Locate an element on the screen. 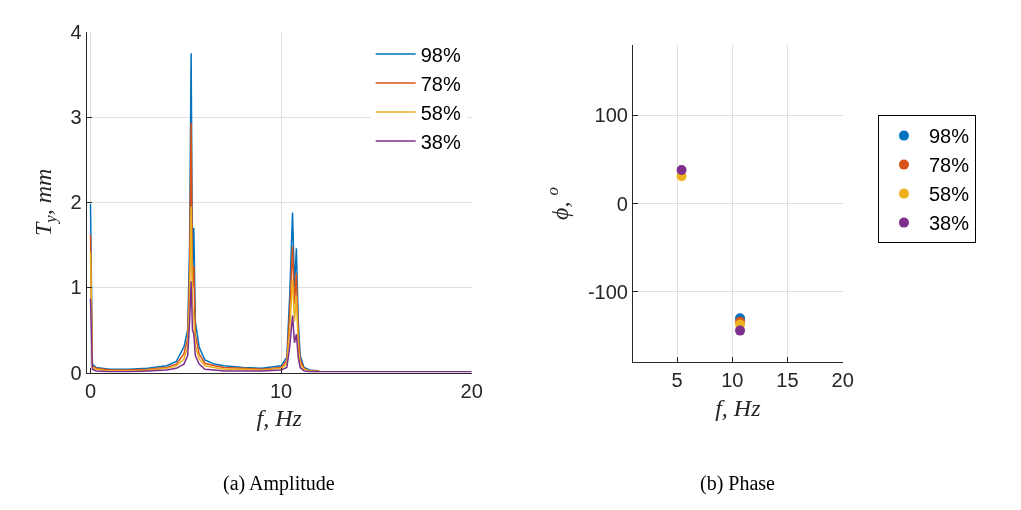 The height and width of the screenshot is (510, 1021). y-tick-label: 3 is located at coordinates (76, 117).